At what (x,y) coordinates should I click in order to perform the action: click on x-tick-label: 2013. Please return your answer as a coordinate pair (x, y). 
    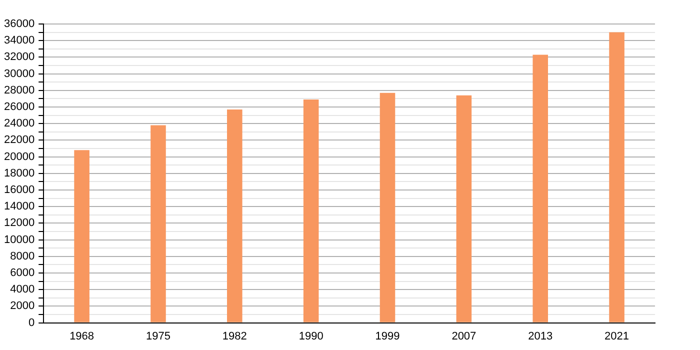
    Looking at the image, I should click on (540, 336).